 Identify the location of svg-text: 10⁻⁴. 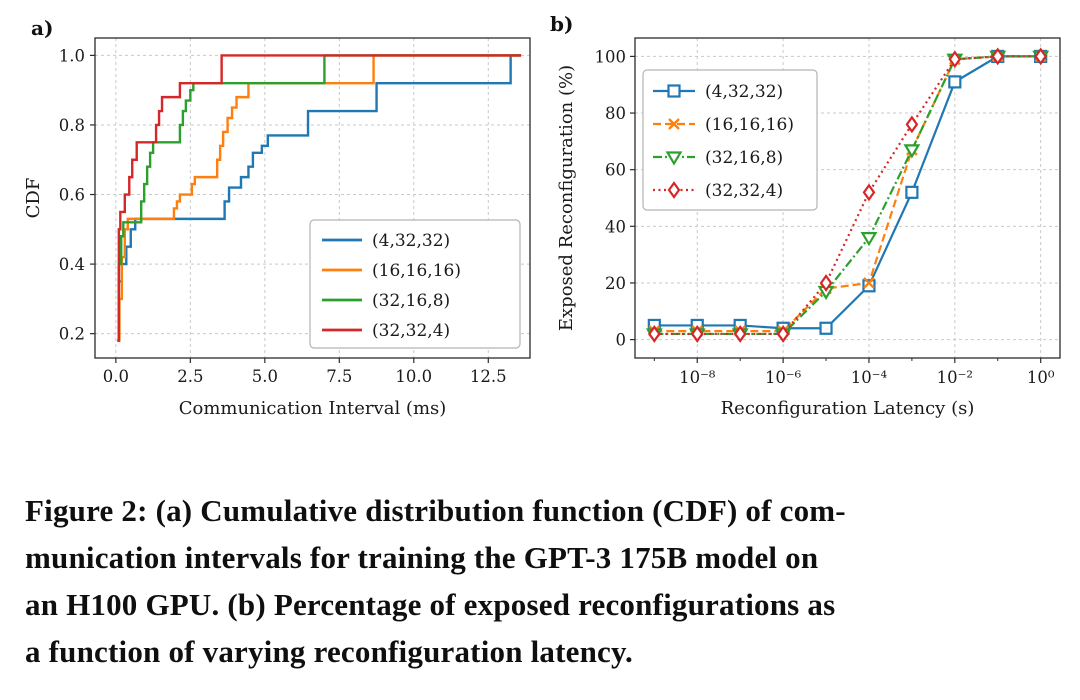
(869, 377).